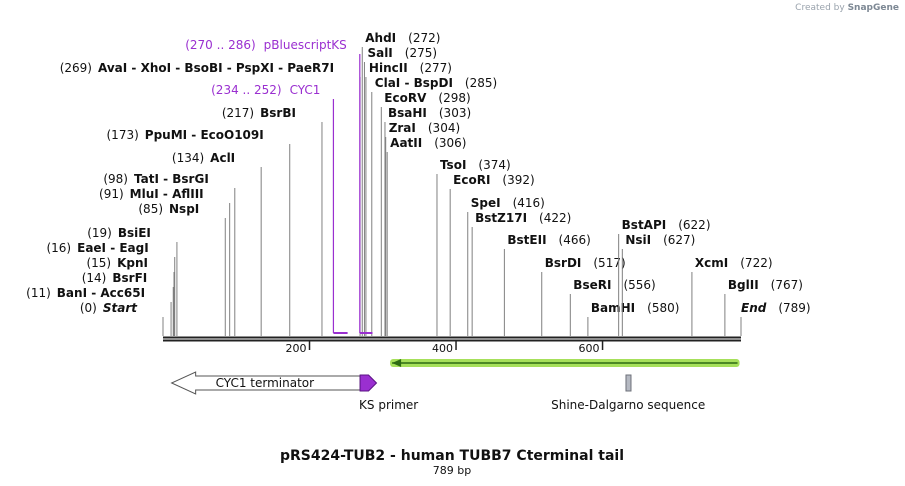  What do you see at coordinates (628, 405) in the screenshot?
I see `shine-dalgarno-label: Shine-Dalgarno sequence` at bounding box center [628, 405].